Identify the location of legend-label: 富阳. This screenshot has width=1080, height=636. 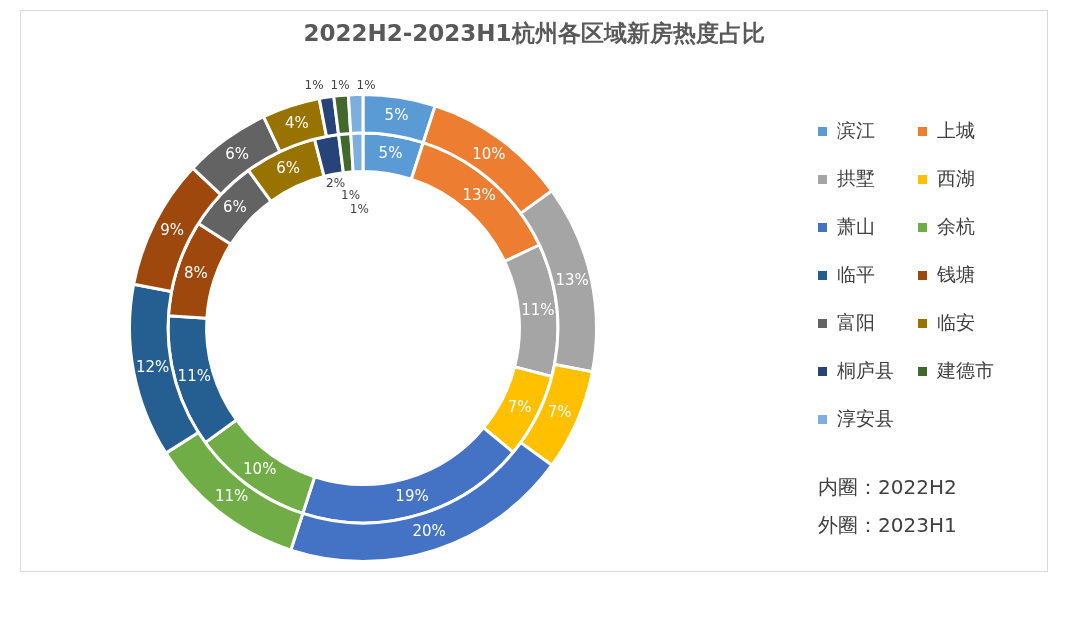
(856, 322).